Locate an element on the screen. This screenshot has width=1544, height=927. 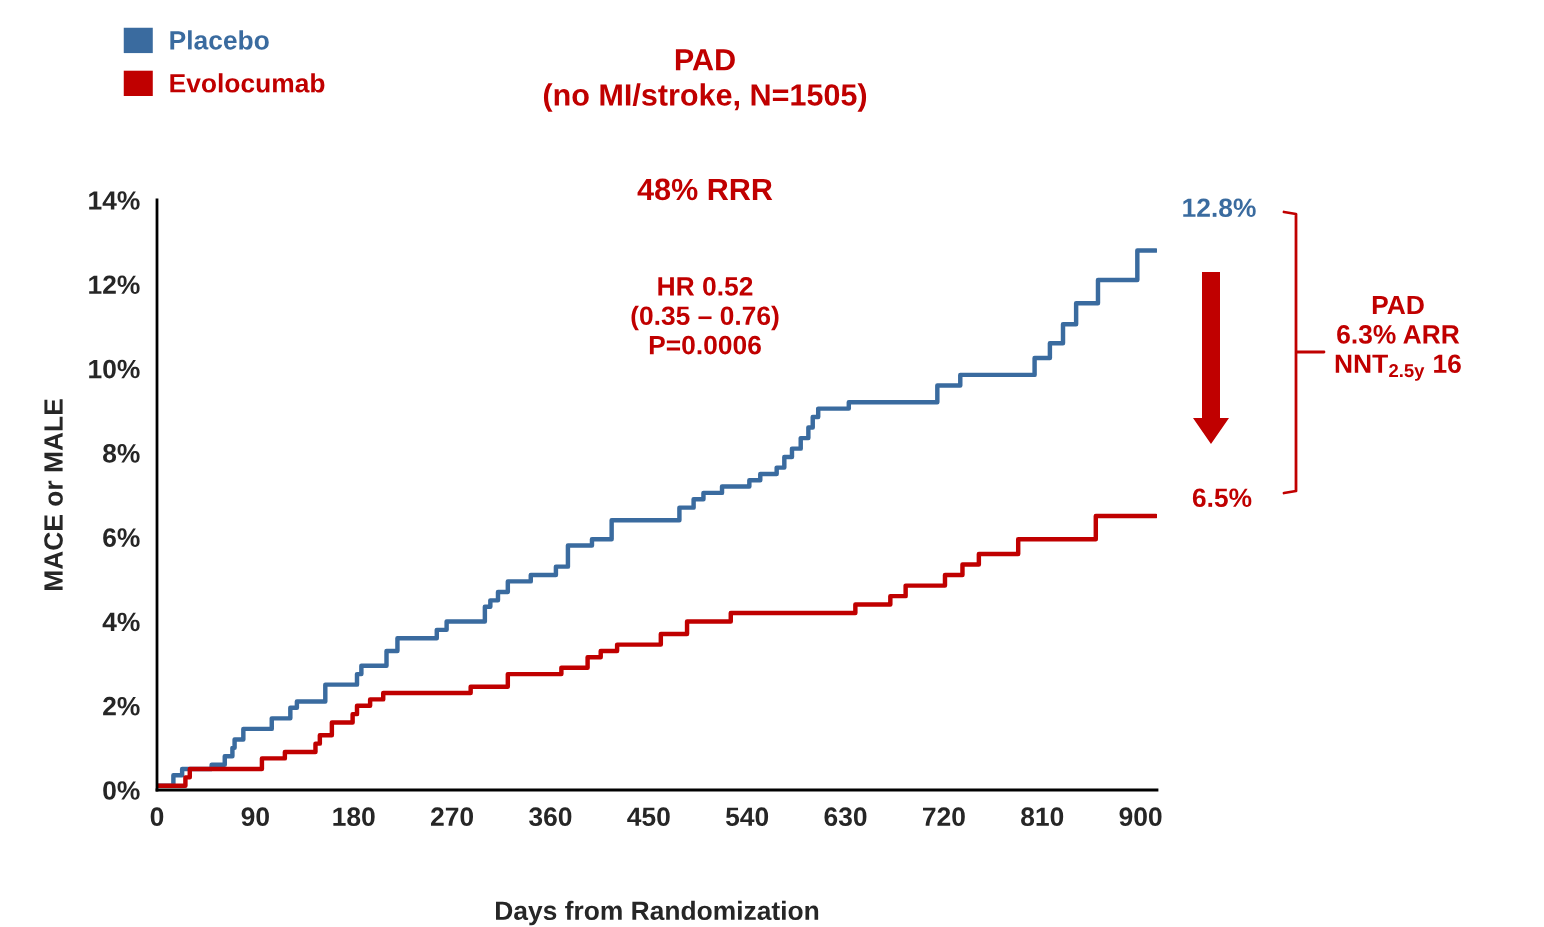
y-tick-label: 8% is located at coordinates (121, 453).